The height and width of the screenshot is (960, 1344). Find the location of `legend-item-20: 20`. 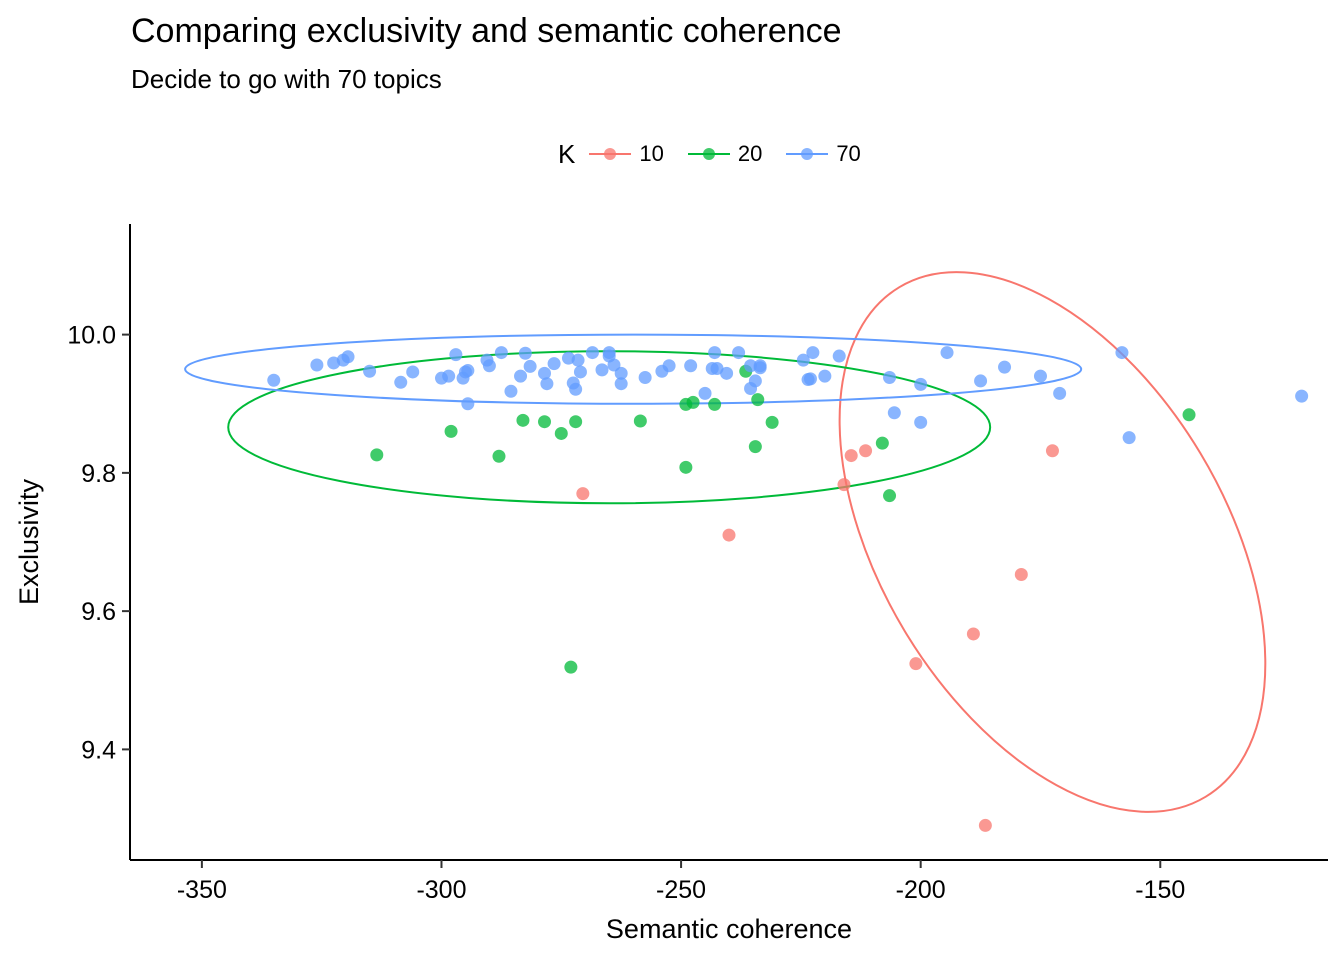

legend-item-20: 20 is located at coordinates (731, 154).